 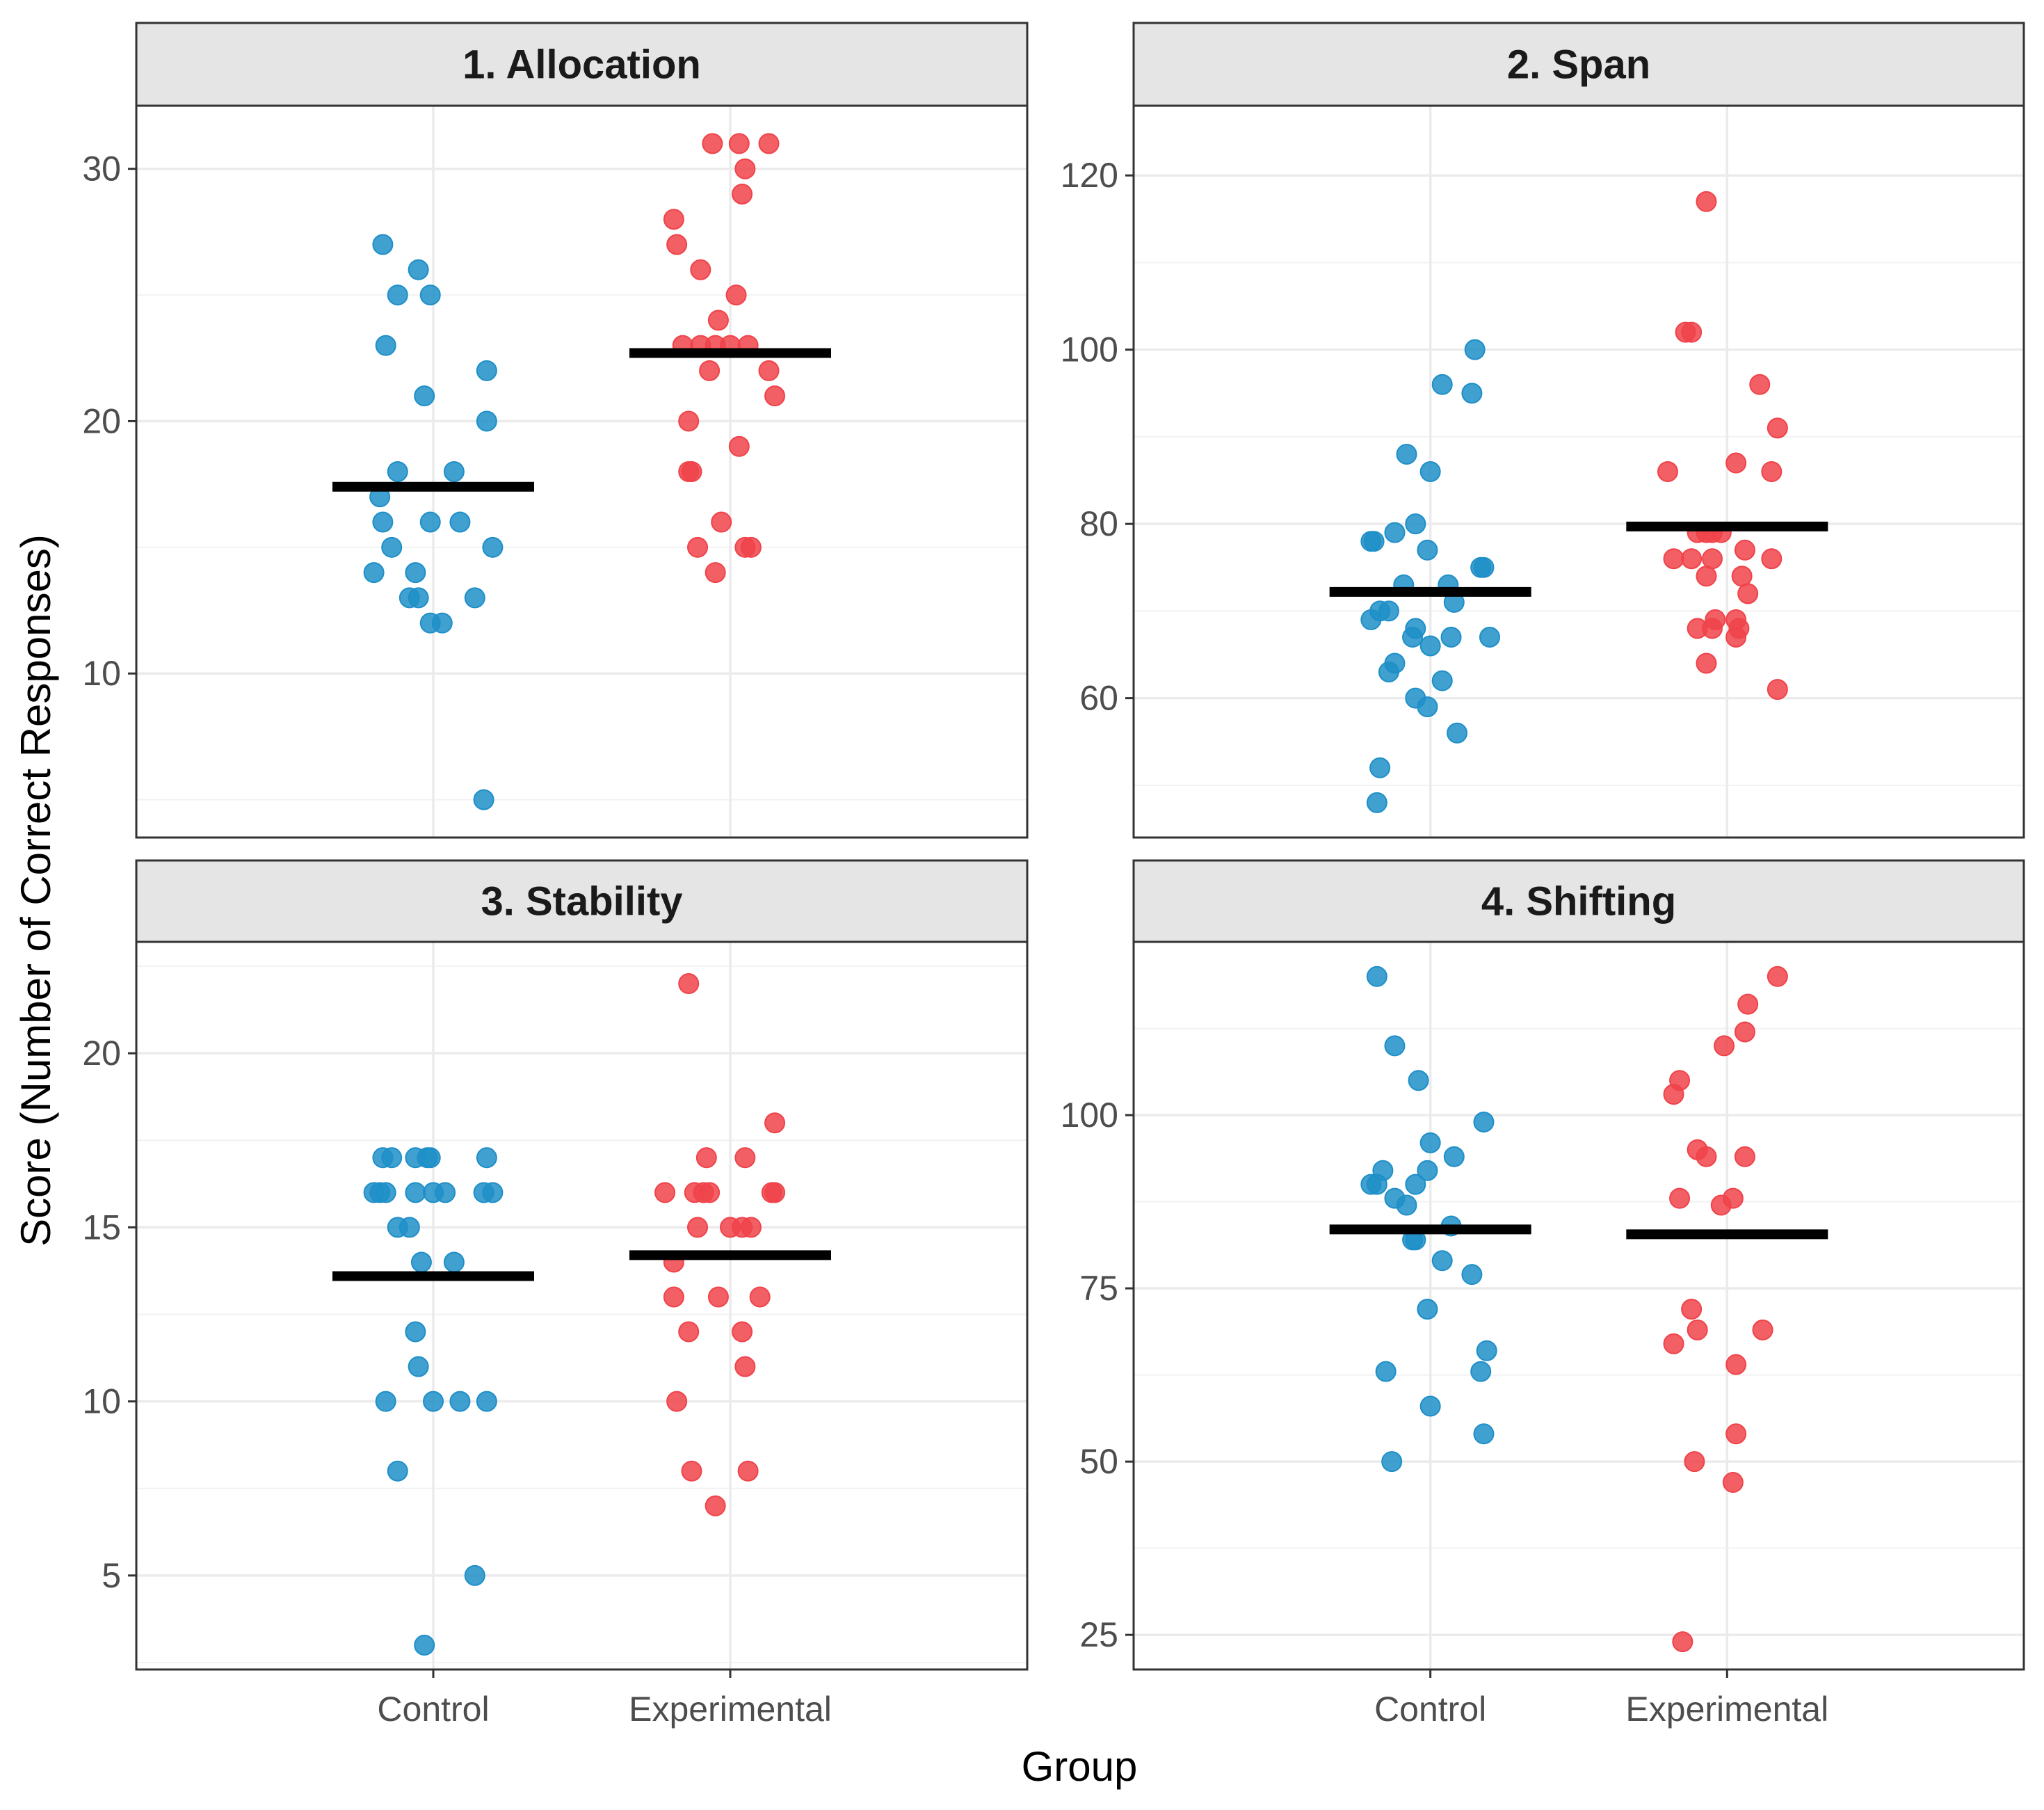 I want to click on y-tick-label: 80, so click(x=1098, y=523).